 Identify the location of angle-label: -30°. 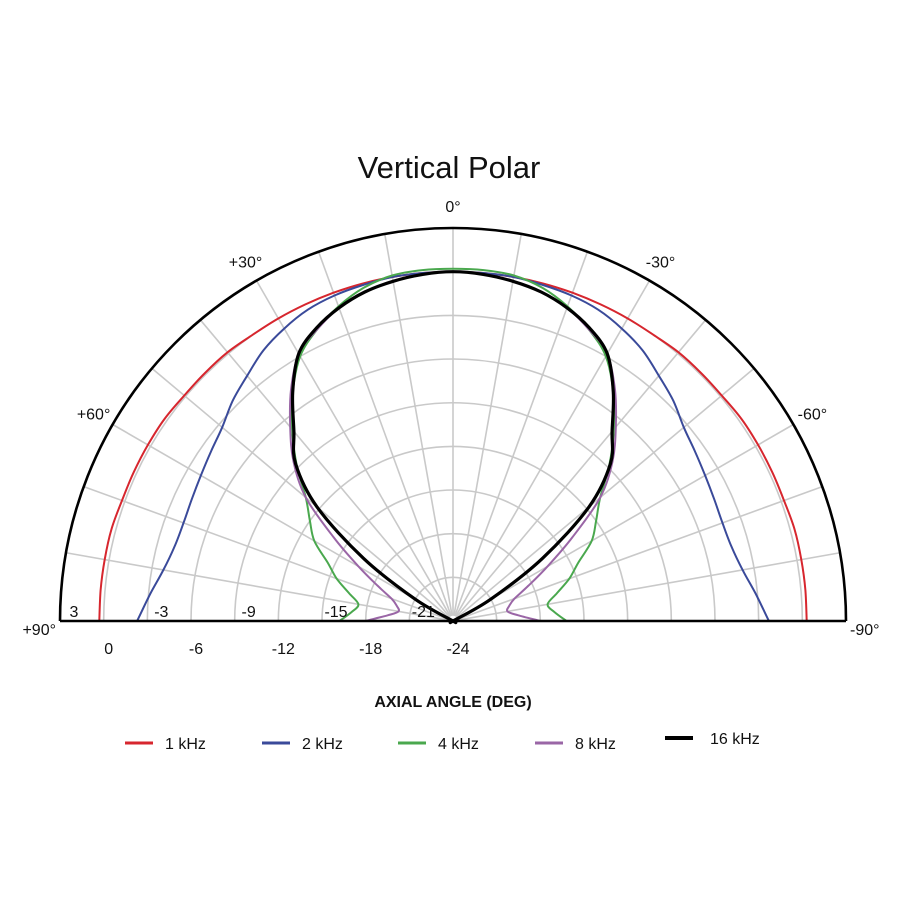
(661, 263).